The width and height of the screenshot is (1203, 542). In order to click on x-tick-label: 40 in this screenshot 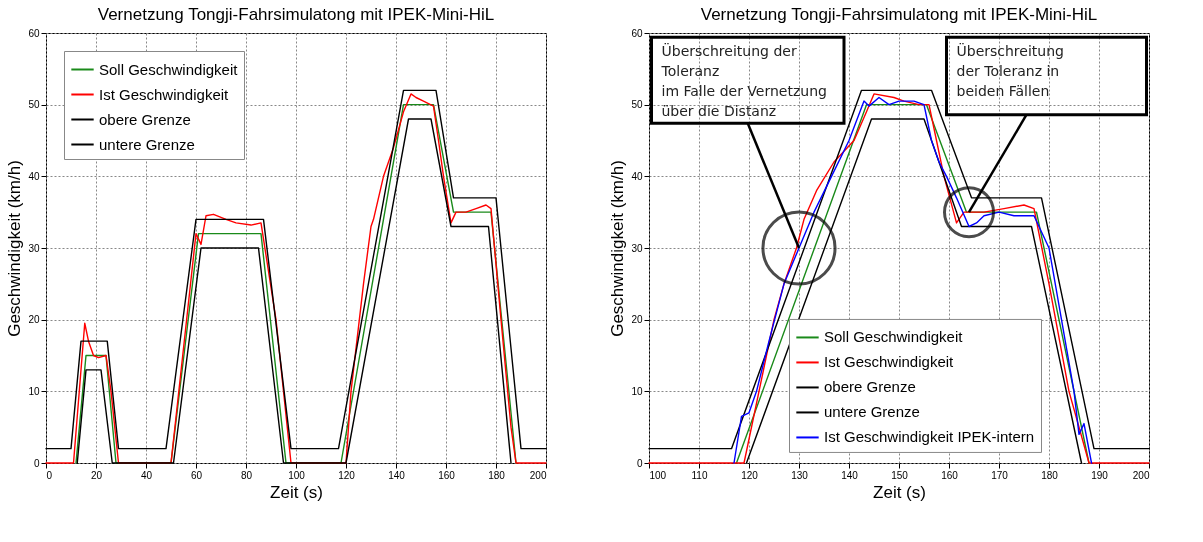, I will do `click(146, 475)`.